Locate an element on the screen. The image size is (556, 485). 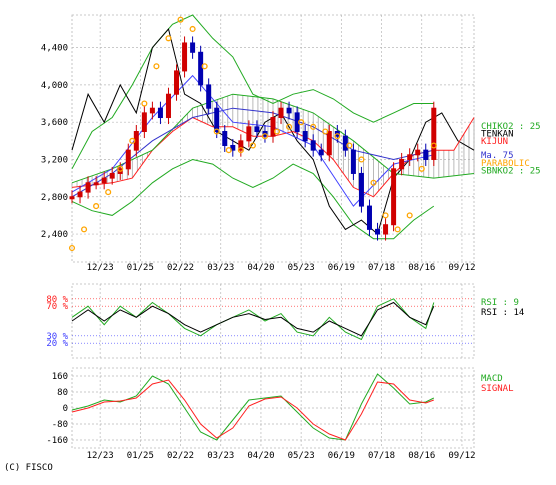
legend-sbnko2: SBNKO2 : 25 is located at coordinates (511, 172).